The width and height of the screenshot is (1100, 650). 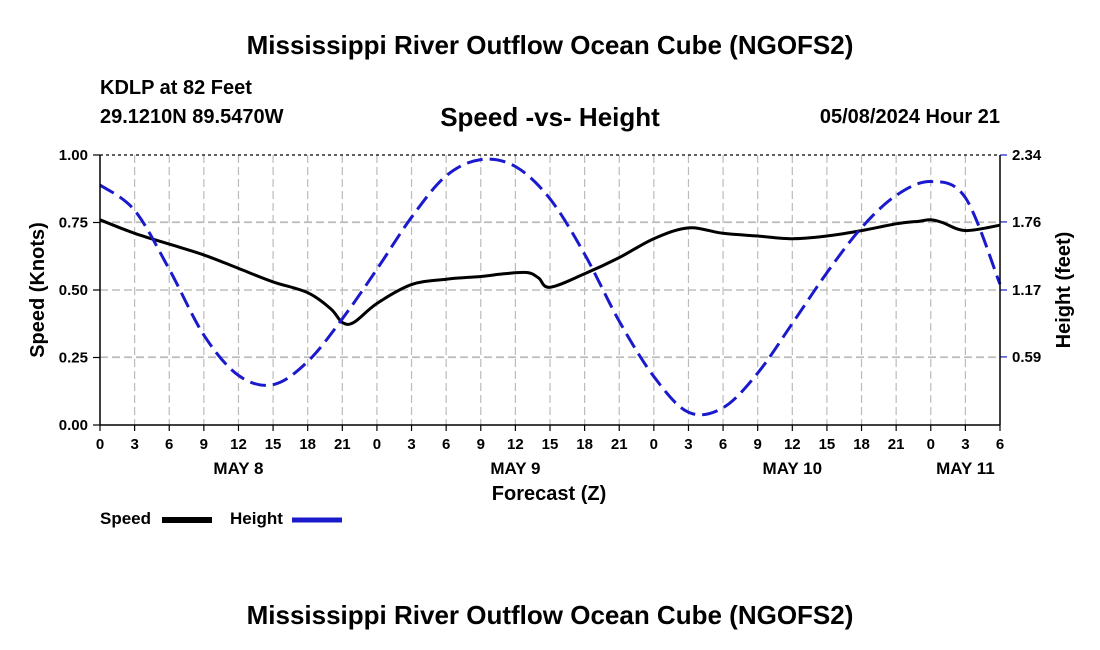 What do you see at coordinates (73, 155) in the screenshot?
I see `y-tick-label-left: 1.00` at bounding box center [73, 155].